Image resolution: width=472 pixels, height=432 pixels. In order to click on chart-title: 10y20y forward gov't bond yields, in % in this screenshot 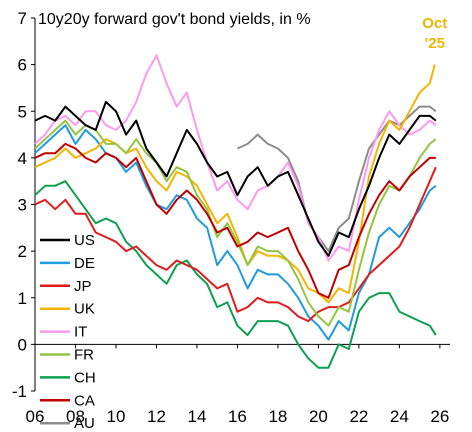, I will do `click(174, 19)`.